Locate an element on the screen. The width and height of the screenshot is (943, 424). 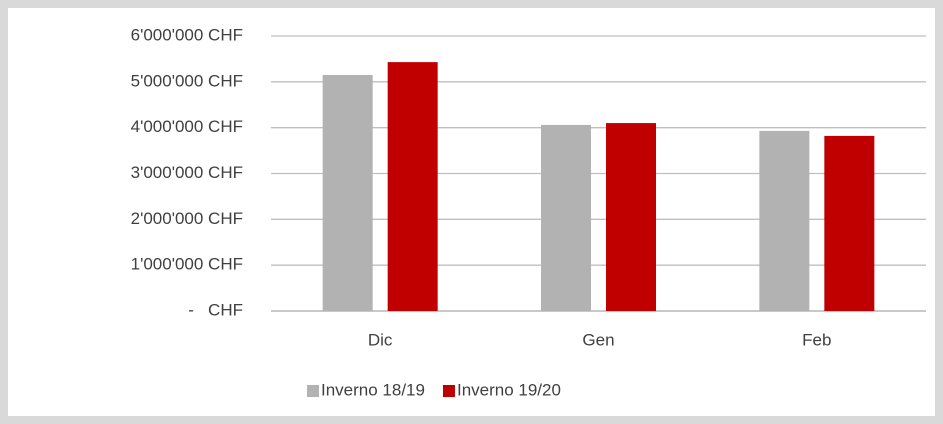
y-tick-label: 3'000'000 CHF is located at coordinates (187, 172).